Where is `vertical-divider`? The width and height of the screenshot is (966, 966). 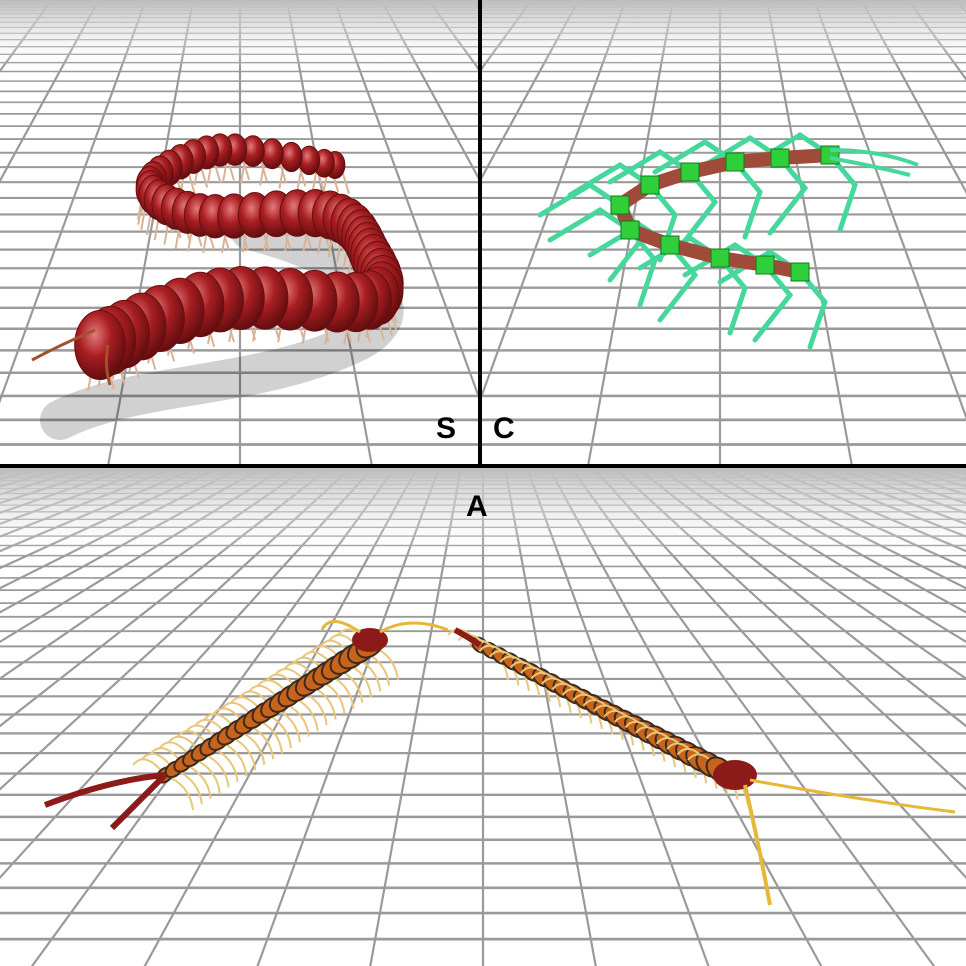
vertical-divider is located at coordinates (480, 234).